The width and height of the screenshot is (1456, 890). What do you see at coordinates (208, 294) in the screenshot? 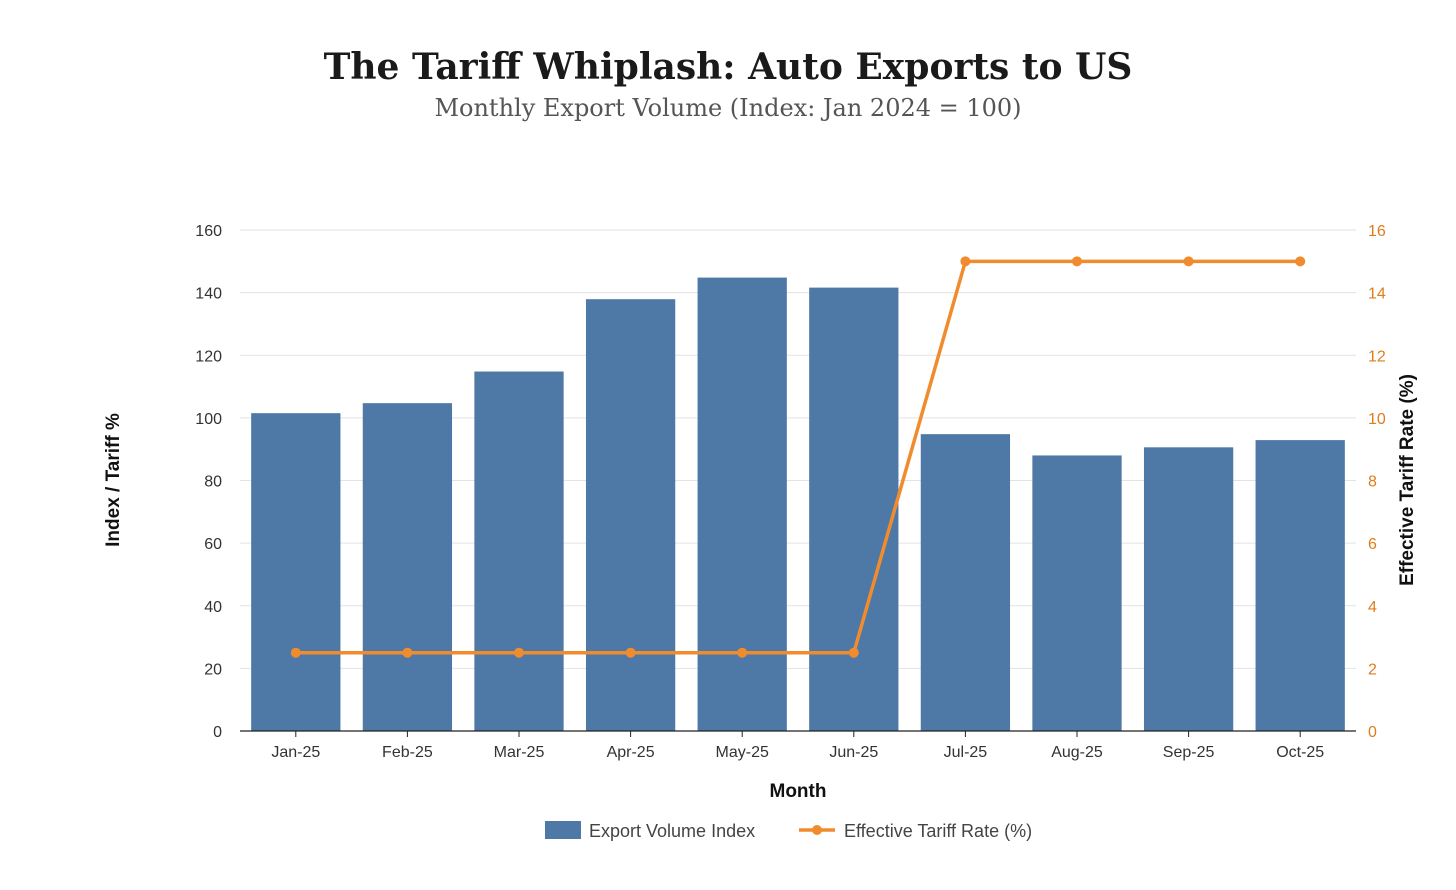
I see `y-tick-label: 140` at bounding box center [208, 294].